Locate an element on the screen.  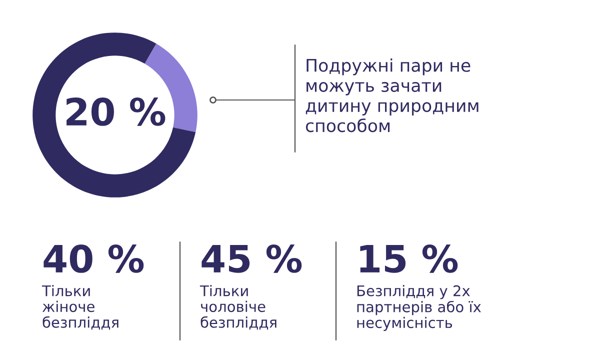
text: Безпліддя у 2х партнерів або їх несумісність is located at coordinates (419, 308).